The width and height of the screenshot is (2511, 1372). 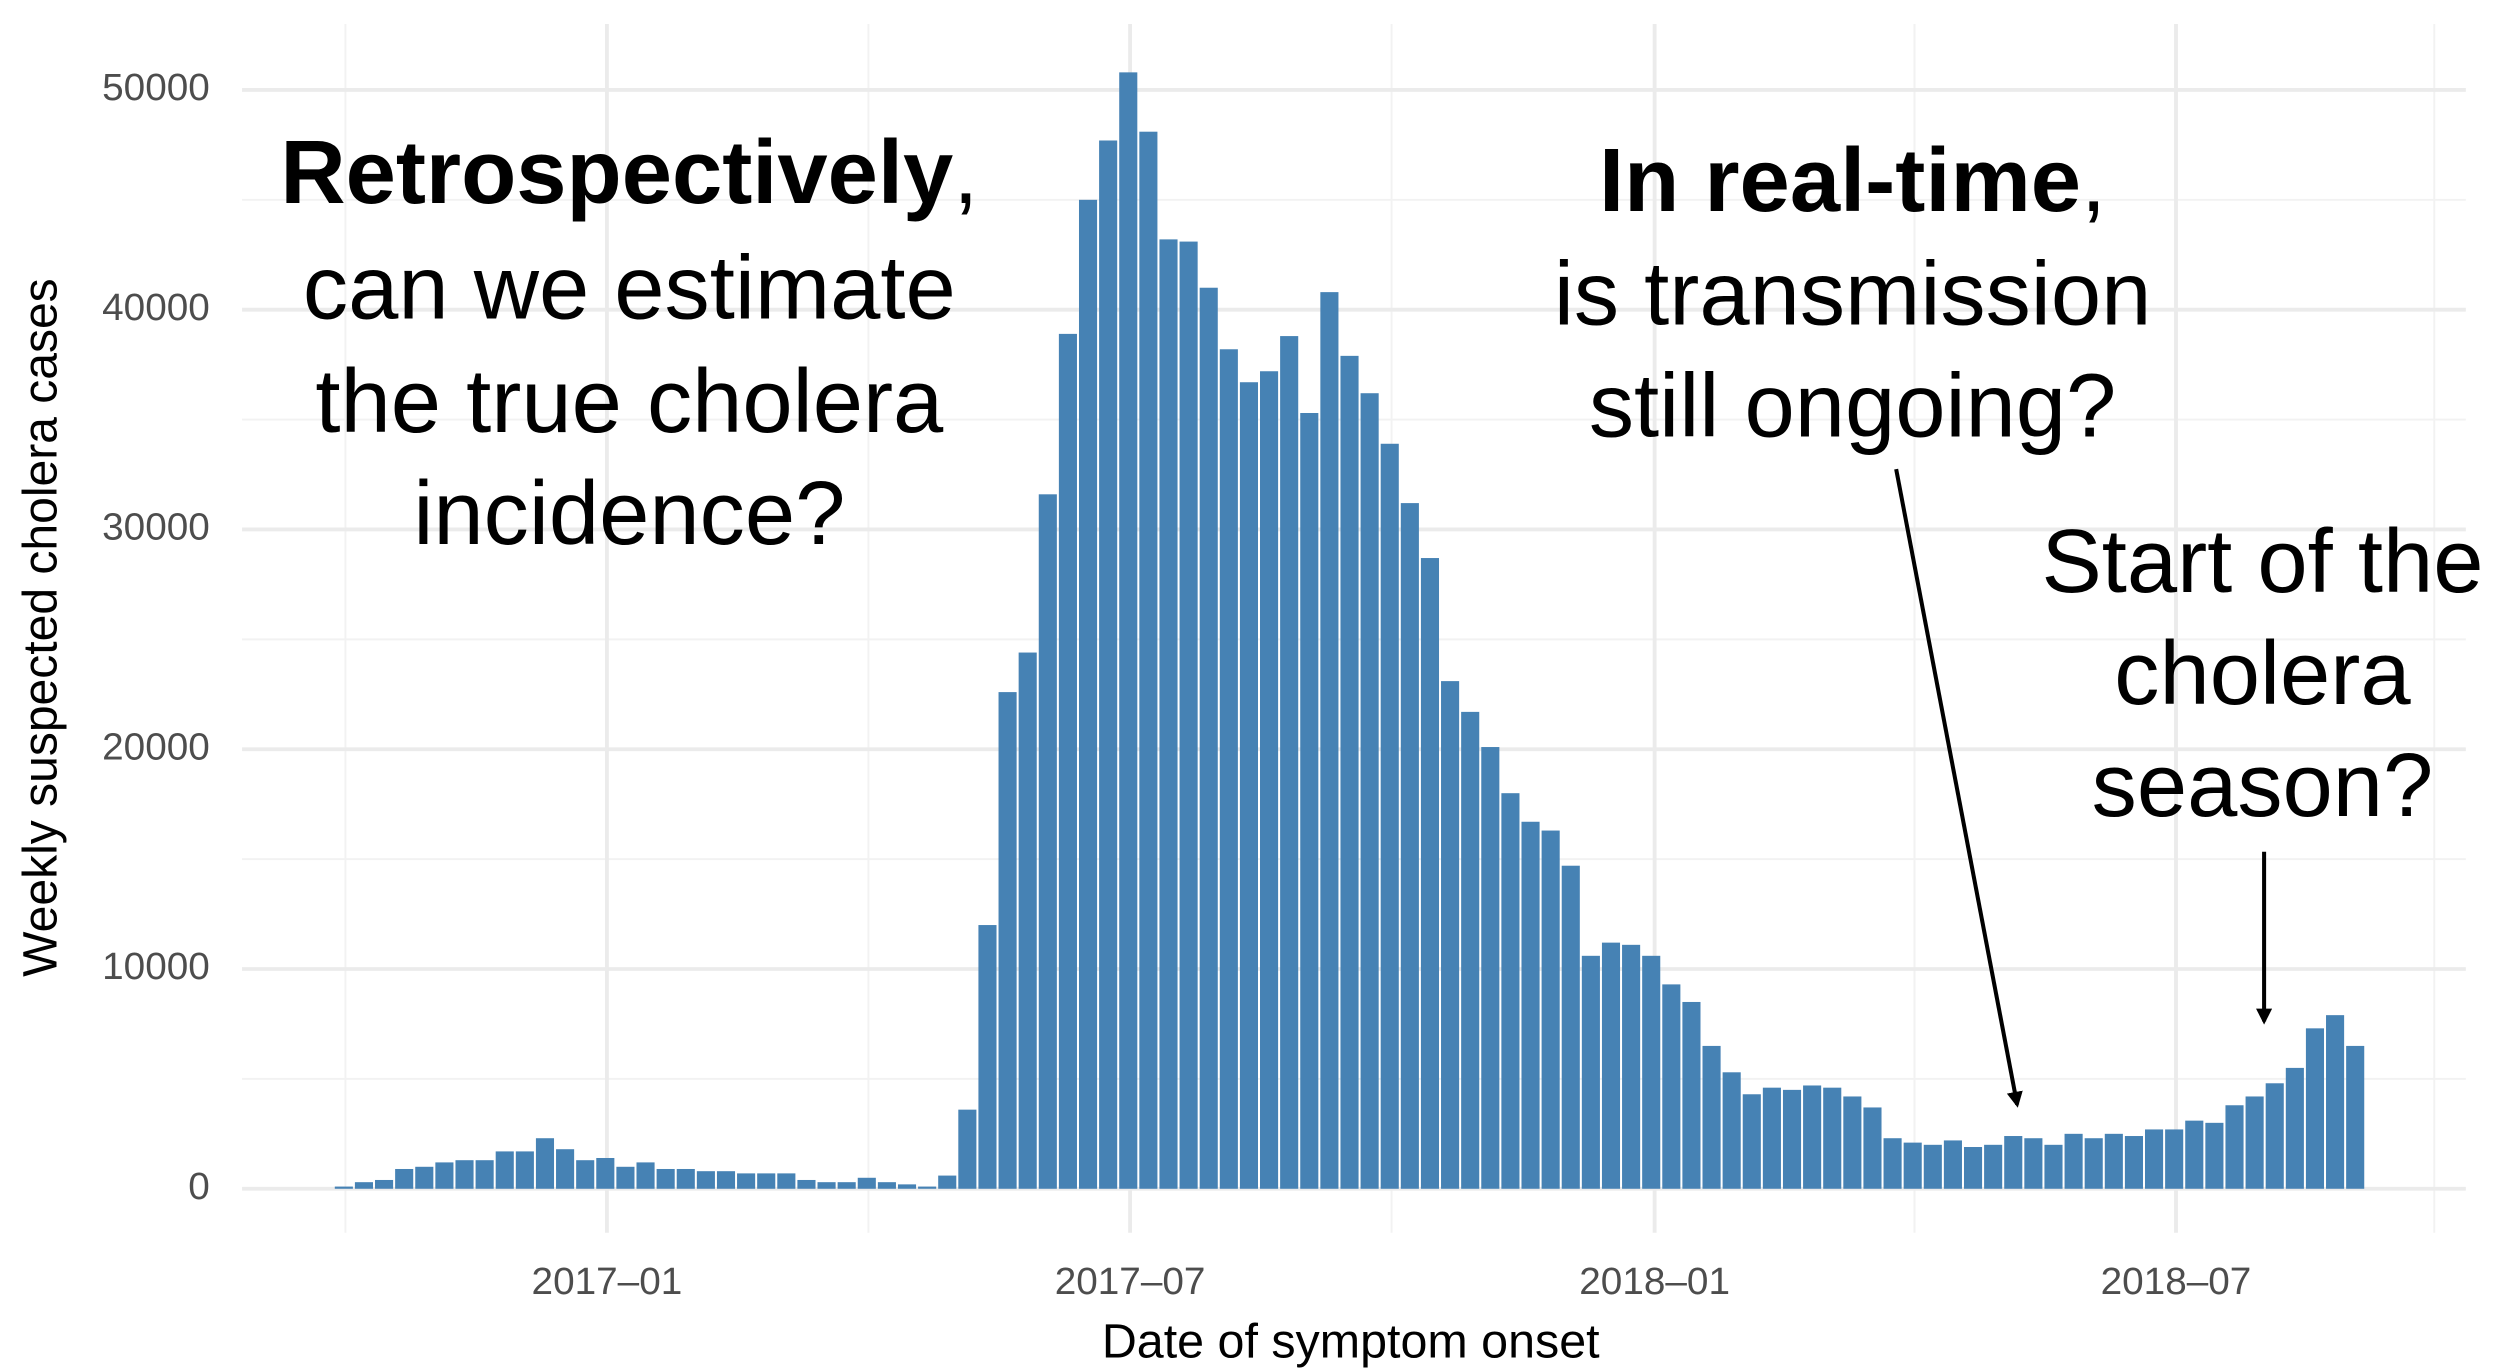 What do you see at coordinates (2263, 786) in the screenshot?
I see `annotation-line: season?` at bounding box center [2263, 786].